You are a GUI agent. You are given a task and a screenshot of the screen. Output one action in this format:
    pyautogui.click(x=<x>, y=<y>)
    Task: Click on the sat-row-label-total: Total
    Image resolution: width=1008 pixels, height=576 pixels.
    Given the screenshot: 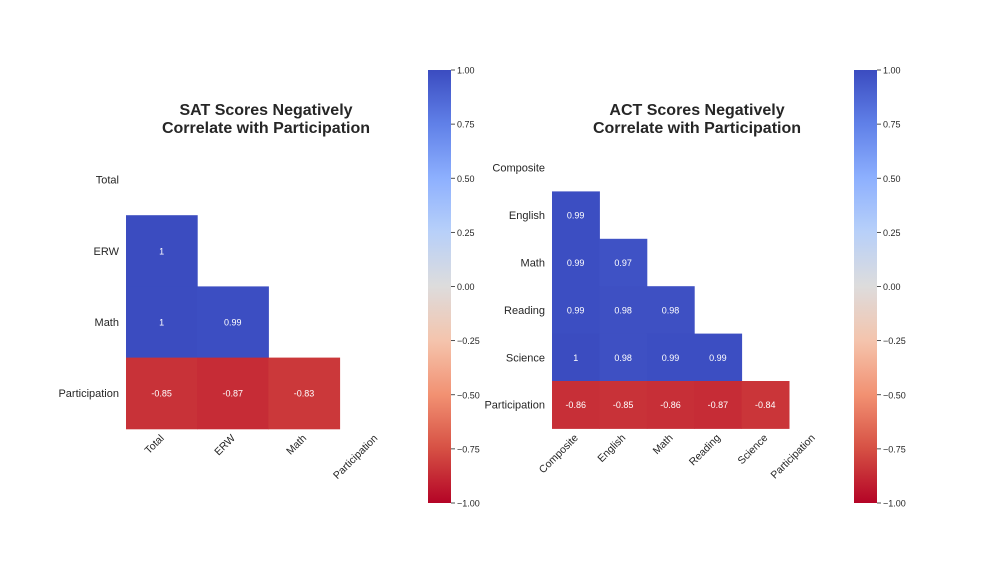 What is the action you would take?
    pyautogui.click(x=107, y=181)
    